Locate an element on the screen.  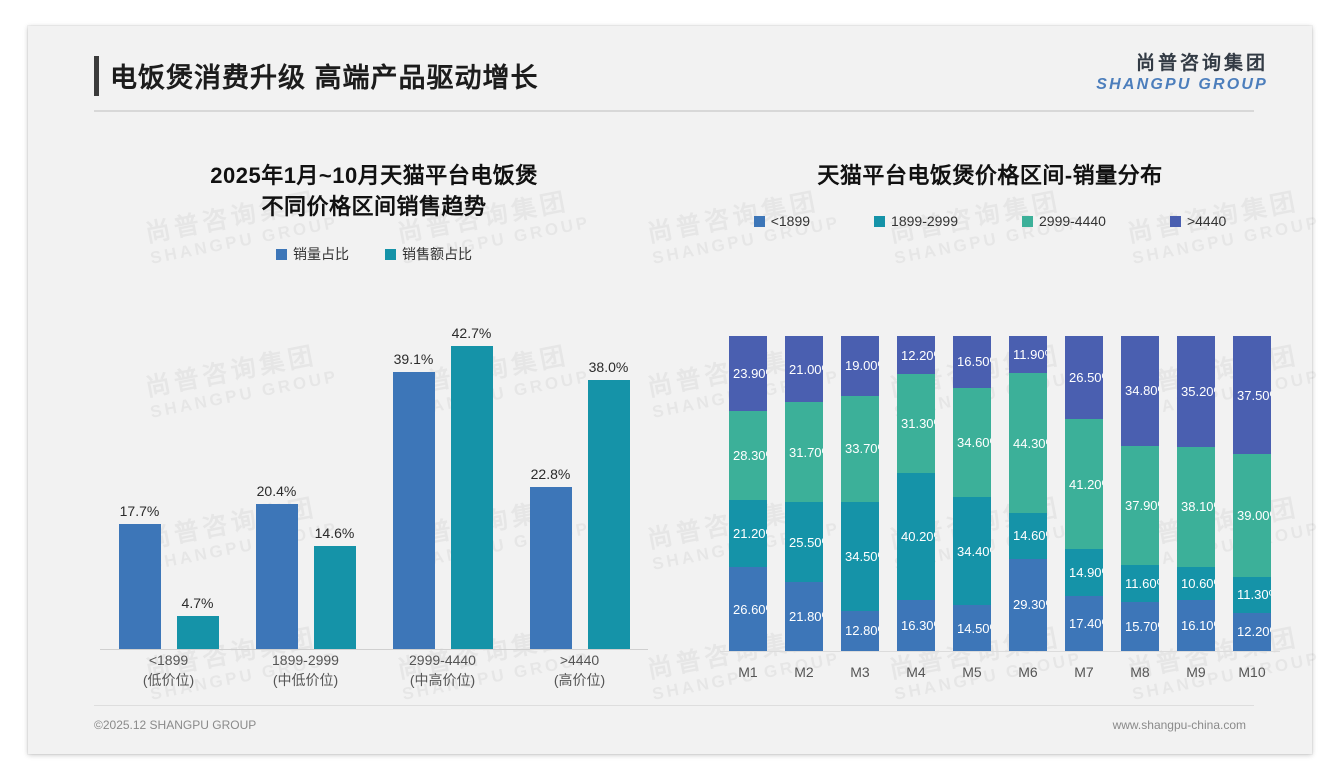
x-tick-label: M5 is located at coordinates (972, 672).